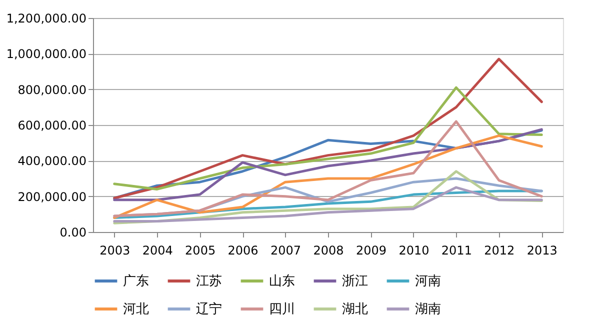  Describe the element at coordinates (115, 251) in the screenshot. I see `x-tick-label: 2003` at that location.